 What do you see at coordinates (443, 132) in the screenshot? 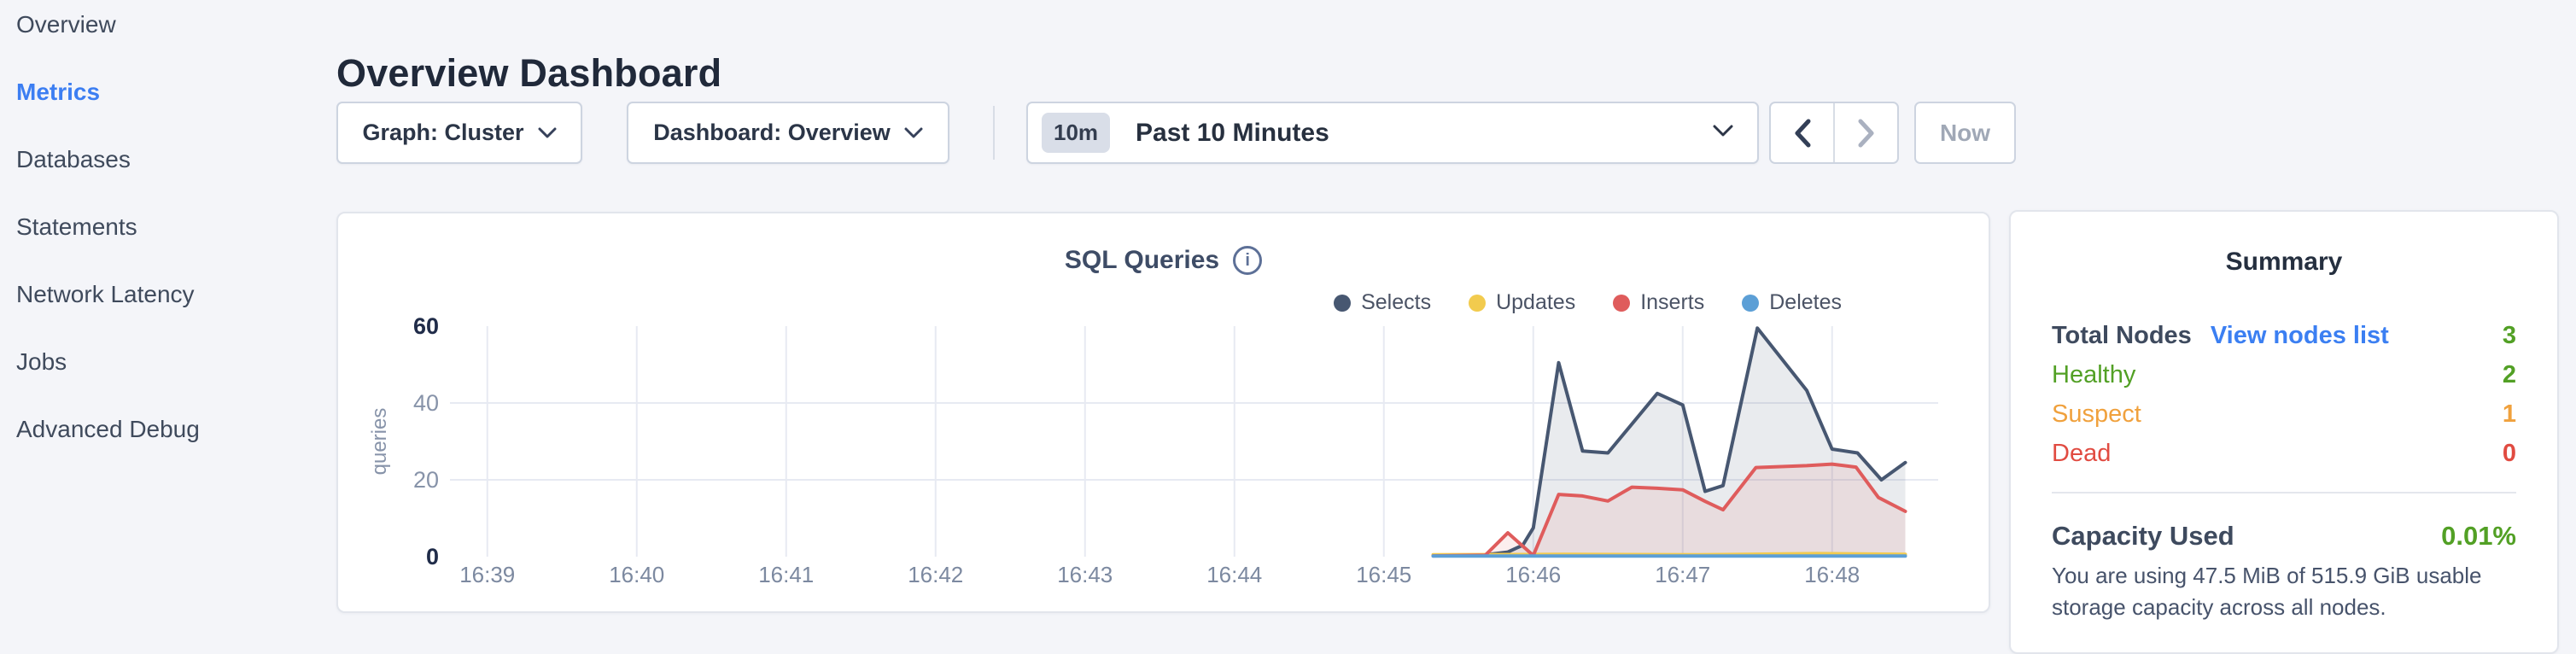
I see `graph-scope-dropdown-label: Graph: Cluster` at bounding box center [443, 132].